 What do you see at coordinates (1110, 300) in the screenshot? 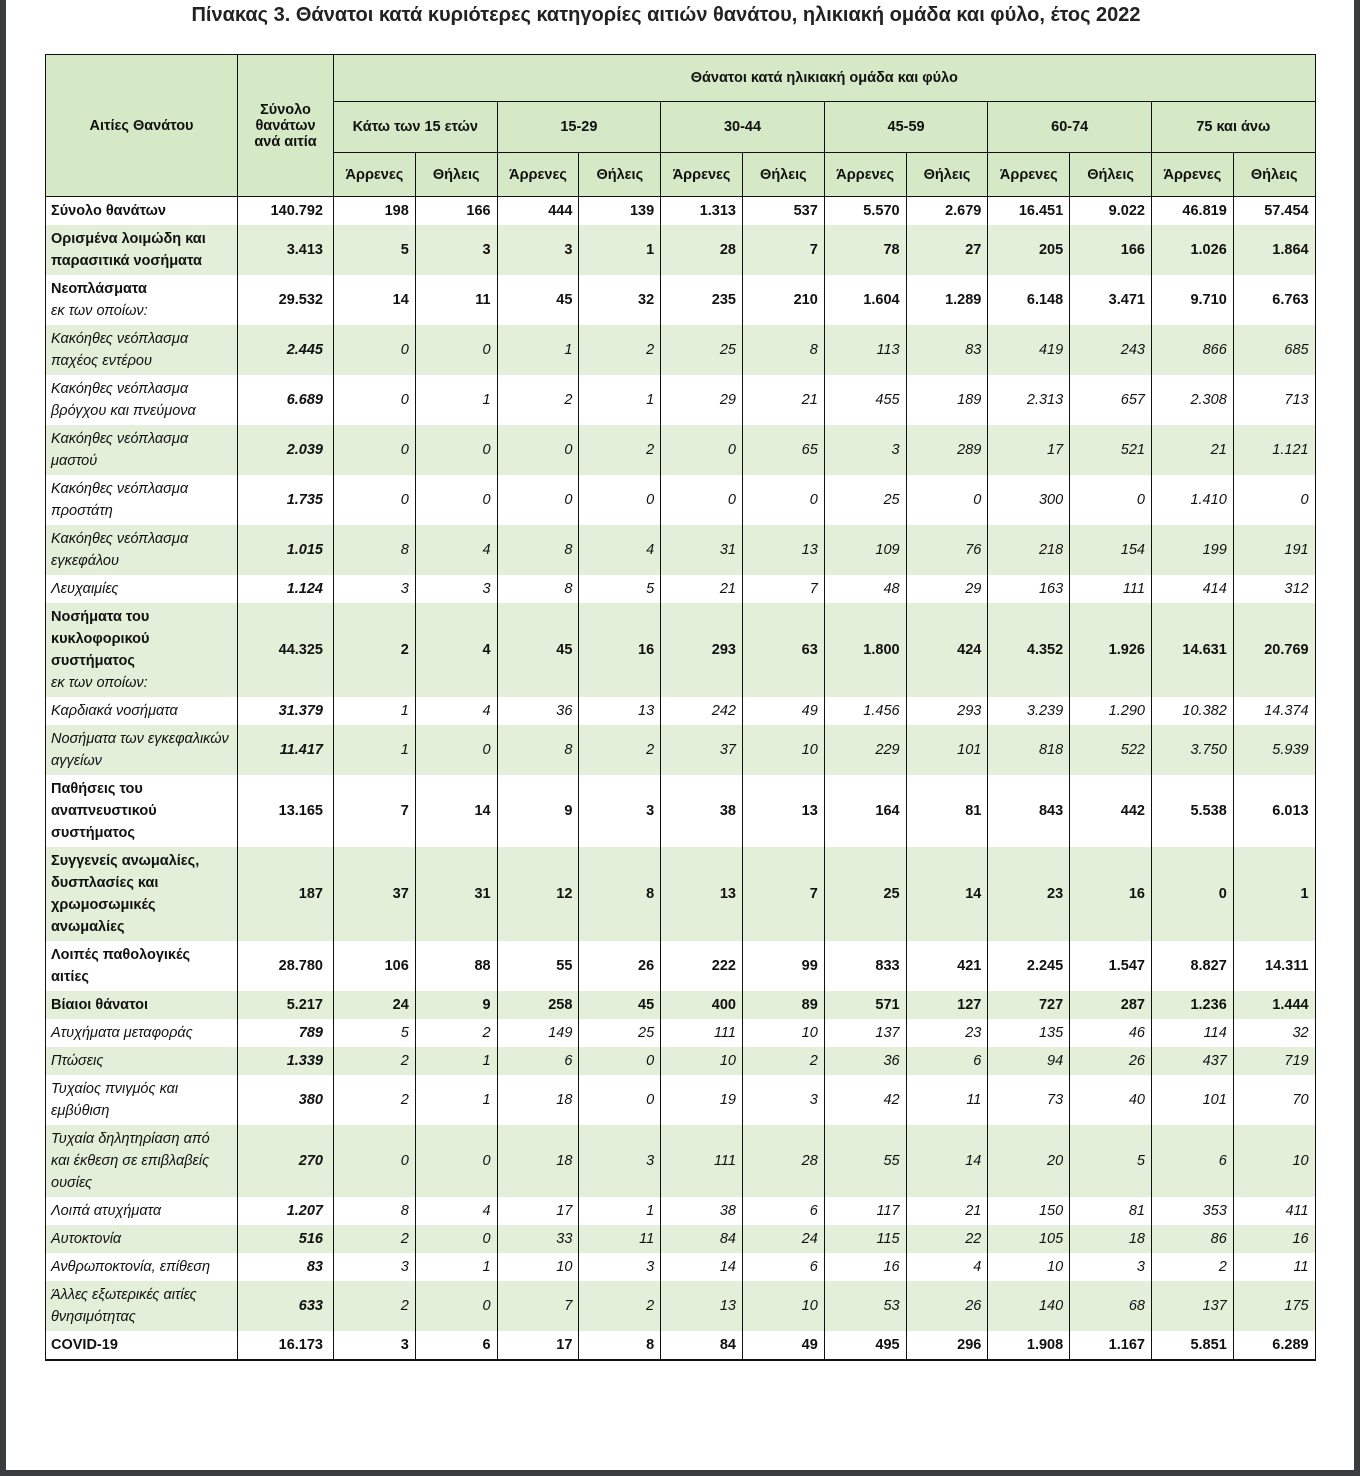
I see `cell-female: 3.471` at bounding box center [1110, 300].